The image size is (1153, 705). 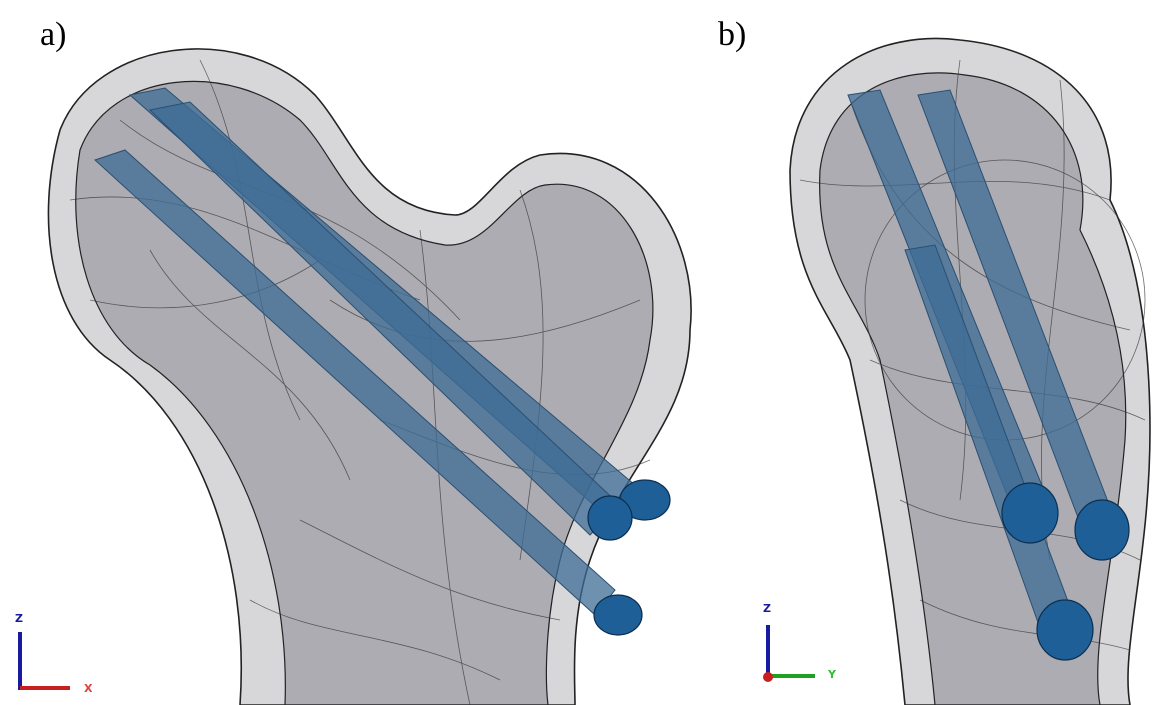 What do you see at coordinates (53, 34) in the screenshot?
I see `panel-label: a)` at bounding box center [53, 34].